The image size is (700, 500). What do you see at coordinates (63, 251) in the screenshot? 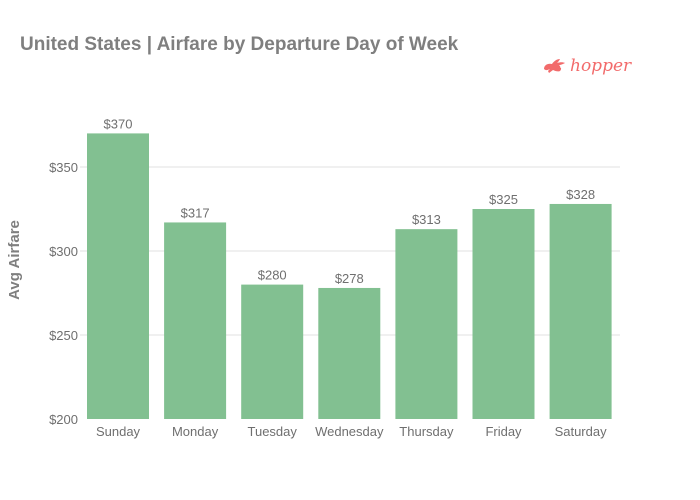
I see `y-tick-label: $300` at bounding box center [63, 251].